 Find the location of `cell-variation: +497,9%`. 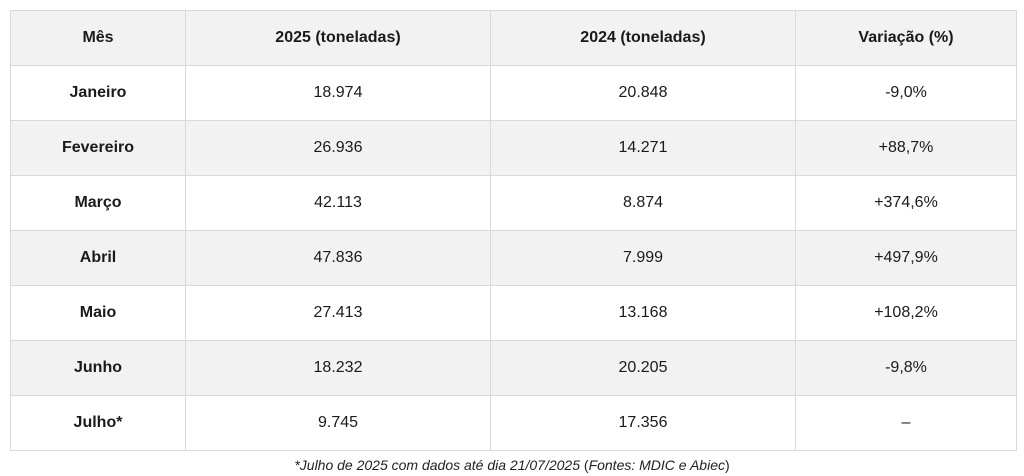

cell-variation: +497,9% is located at coordinates (906, 258).